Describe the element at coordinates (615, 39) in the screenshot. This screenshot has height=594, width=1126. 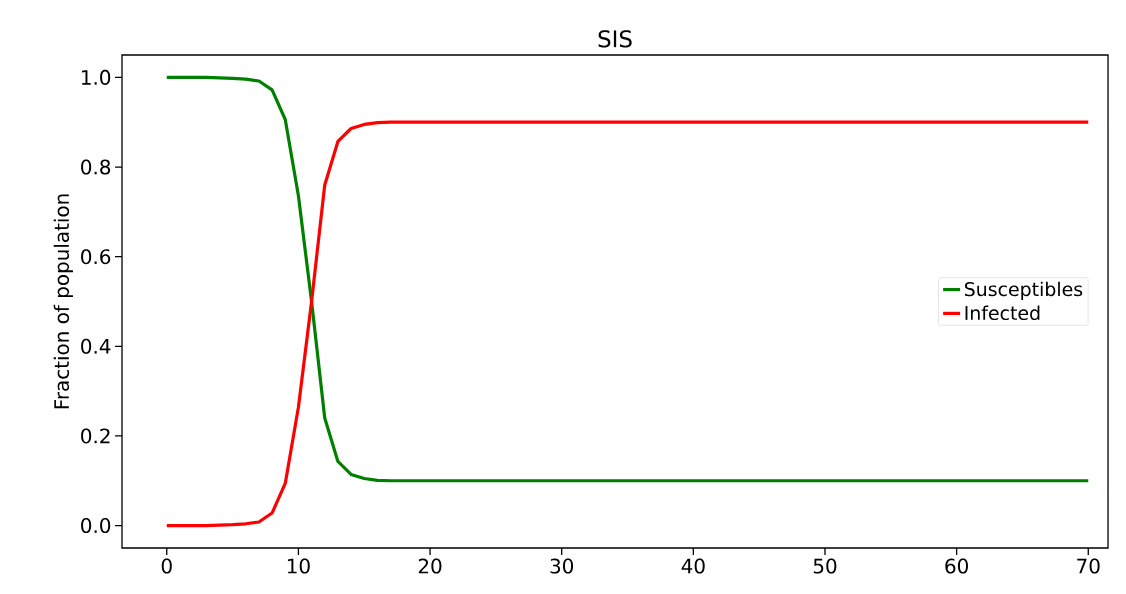
I see `chart-title: SIS` at that location.